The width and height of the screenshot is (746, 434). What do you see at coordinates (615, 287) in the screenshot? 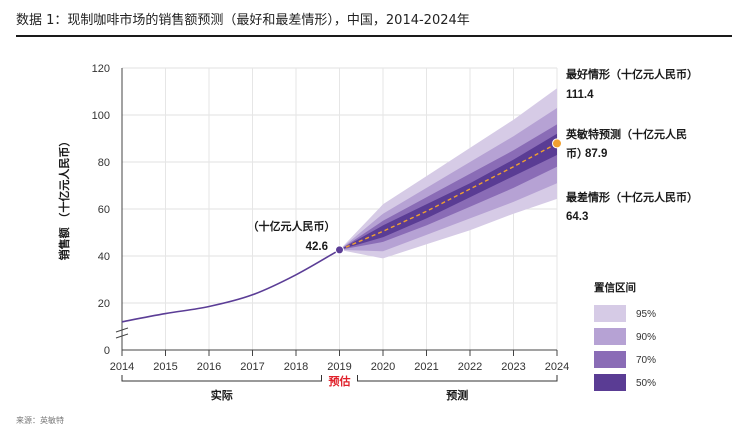
I see `legend-title: 置信区间` at bounding box center [615, 287].